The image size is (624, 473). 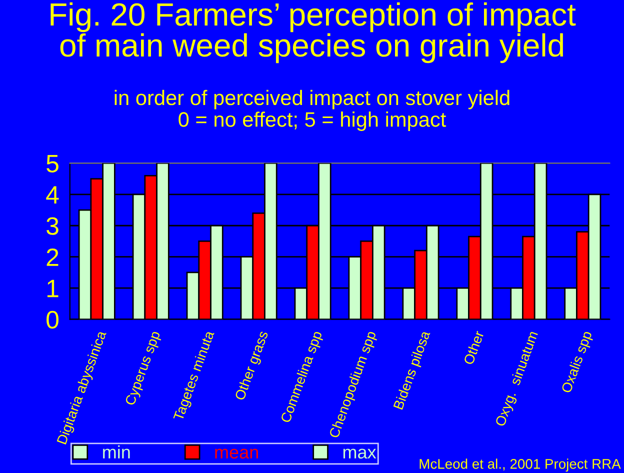 What do you see at coordinates (52, 319) in the screenshot?
I see `y-tick-label: 0` at bounding box center [52, 319].